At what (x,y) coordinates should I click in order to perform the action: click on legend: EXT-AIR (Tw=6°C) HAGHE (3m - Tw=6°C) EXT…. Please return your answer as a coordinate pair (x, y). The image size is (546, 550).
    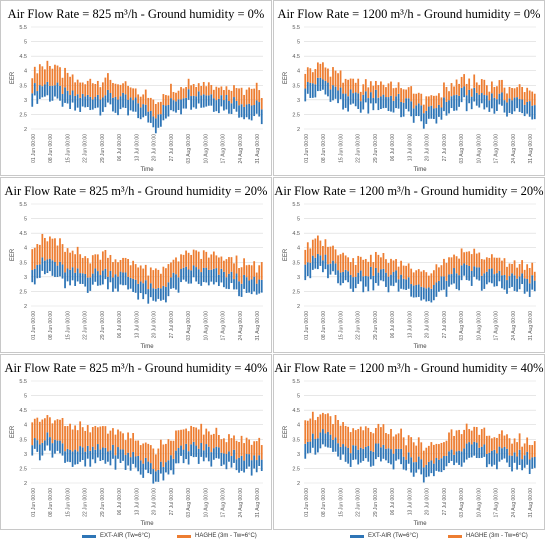
    Looking at the image, I should click on (273, 537).